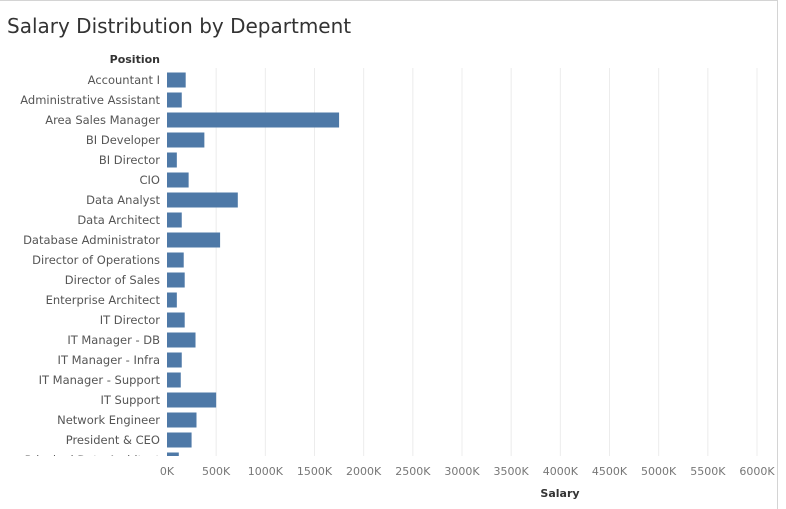 The image size is (786, 509). I want to click on x-tick-label: 3000K, so click(462, 471).